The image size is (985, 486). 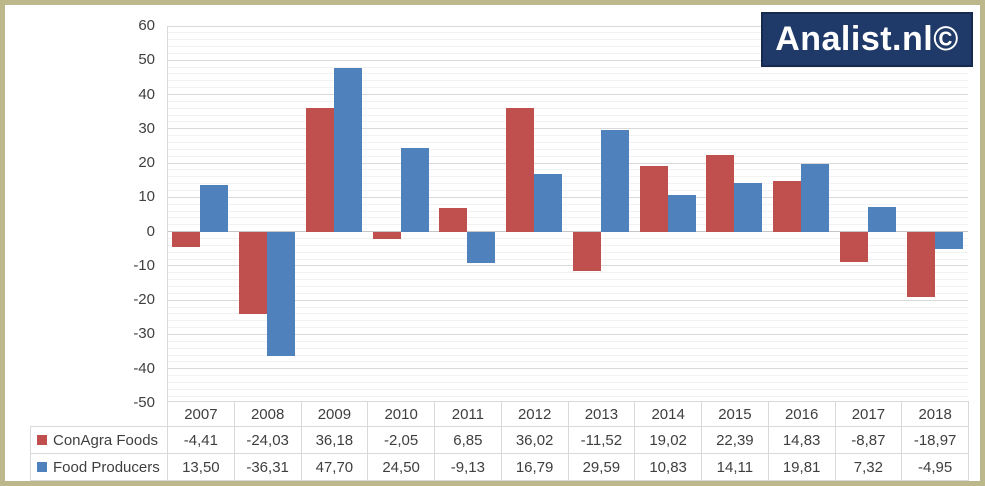 What do you see at coordinates (548, 203) in the screenshot?
I see `bar-food-producers-2012` at bounding box center [548, 203].